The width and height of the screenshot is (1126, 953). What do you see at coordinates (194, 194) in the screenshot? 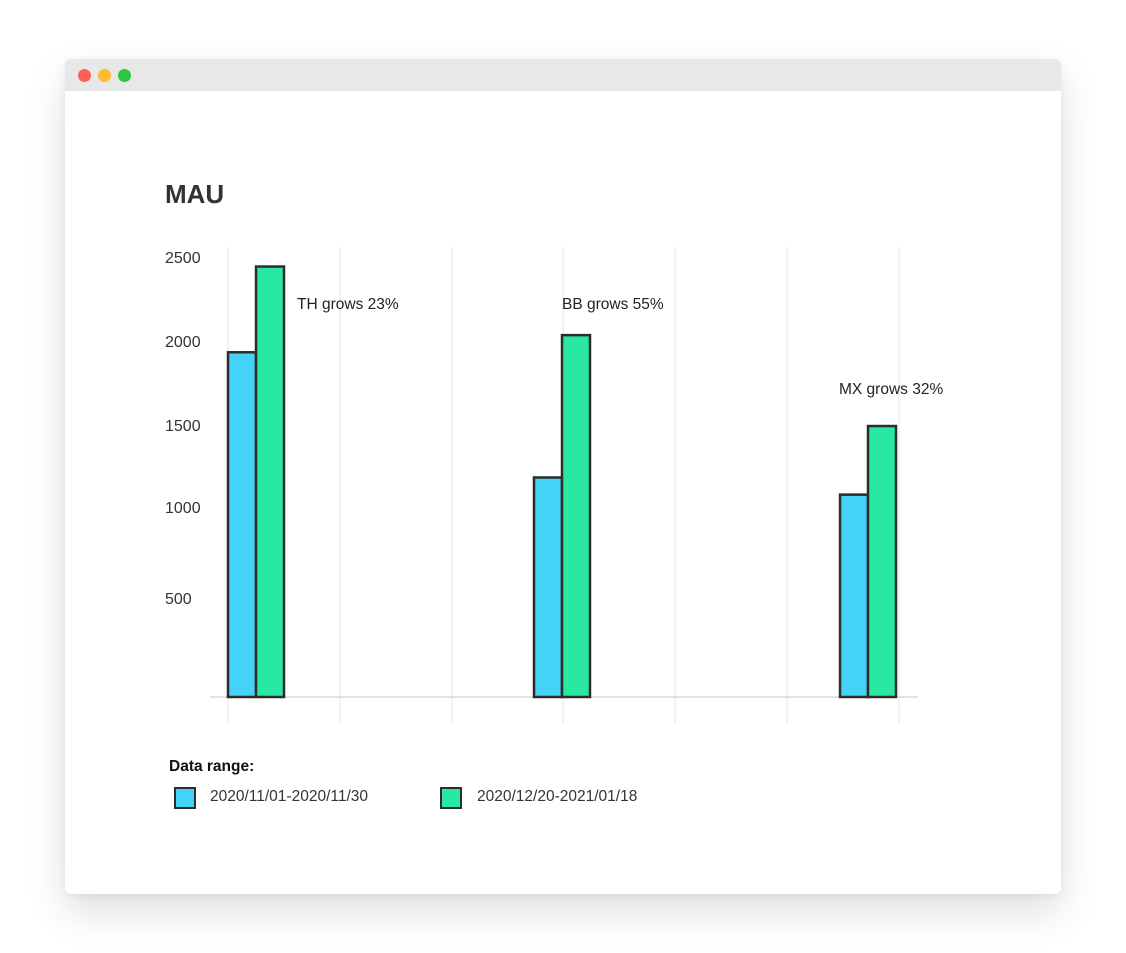
I see `chart-title: MAU` at bounding box center [194, 194].